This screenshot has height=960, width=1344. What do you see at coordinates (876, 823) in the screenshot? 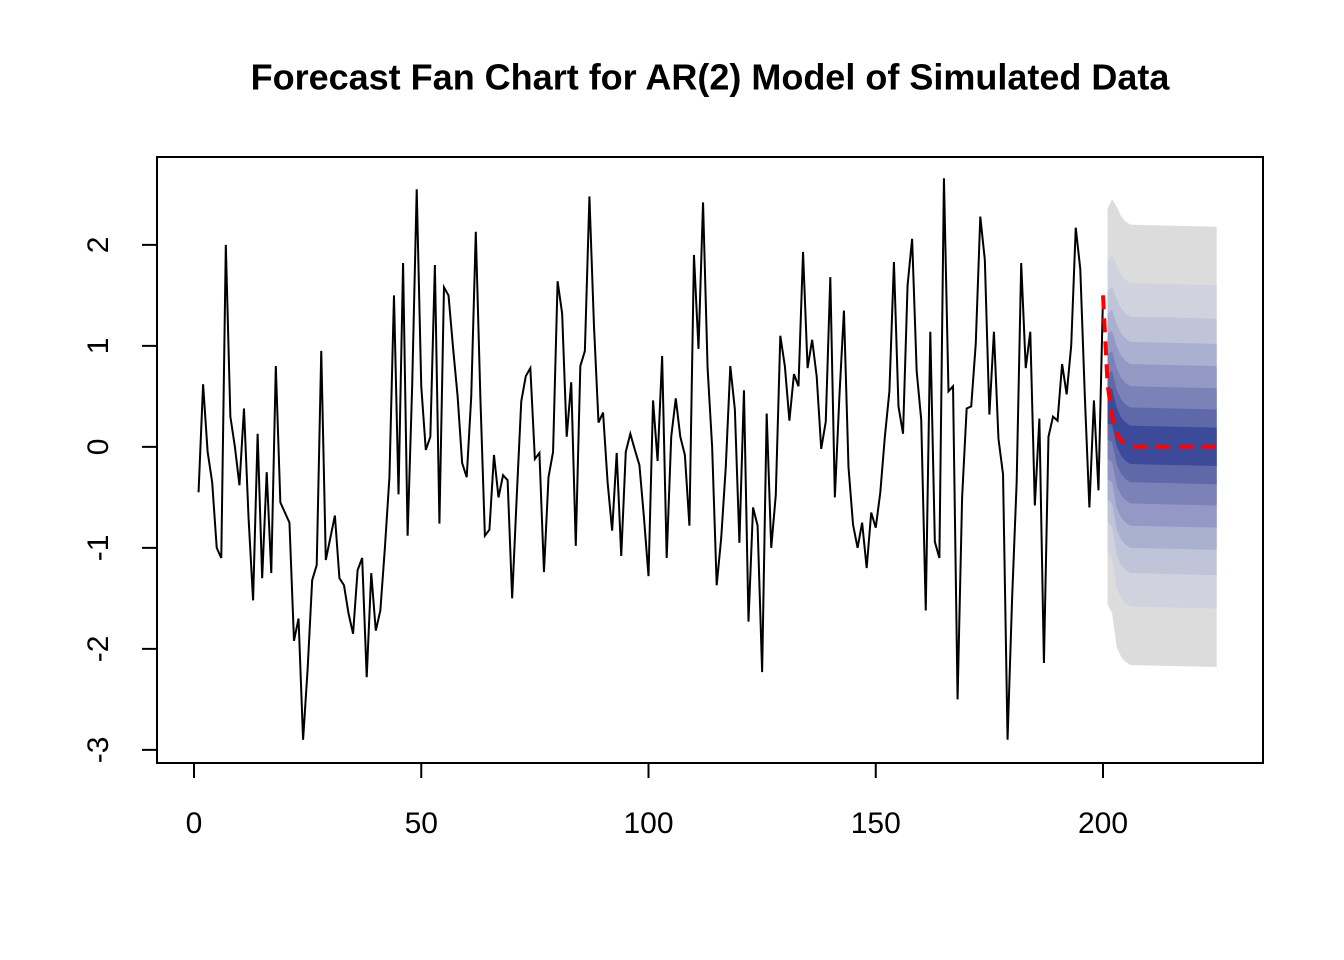
I see `x-tick-label: 150` at bounding box center [876, 823].